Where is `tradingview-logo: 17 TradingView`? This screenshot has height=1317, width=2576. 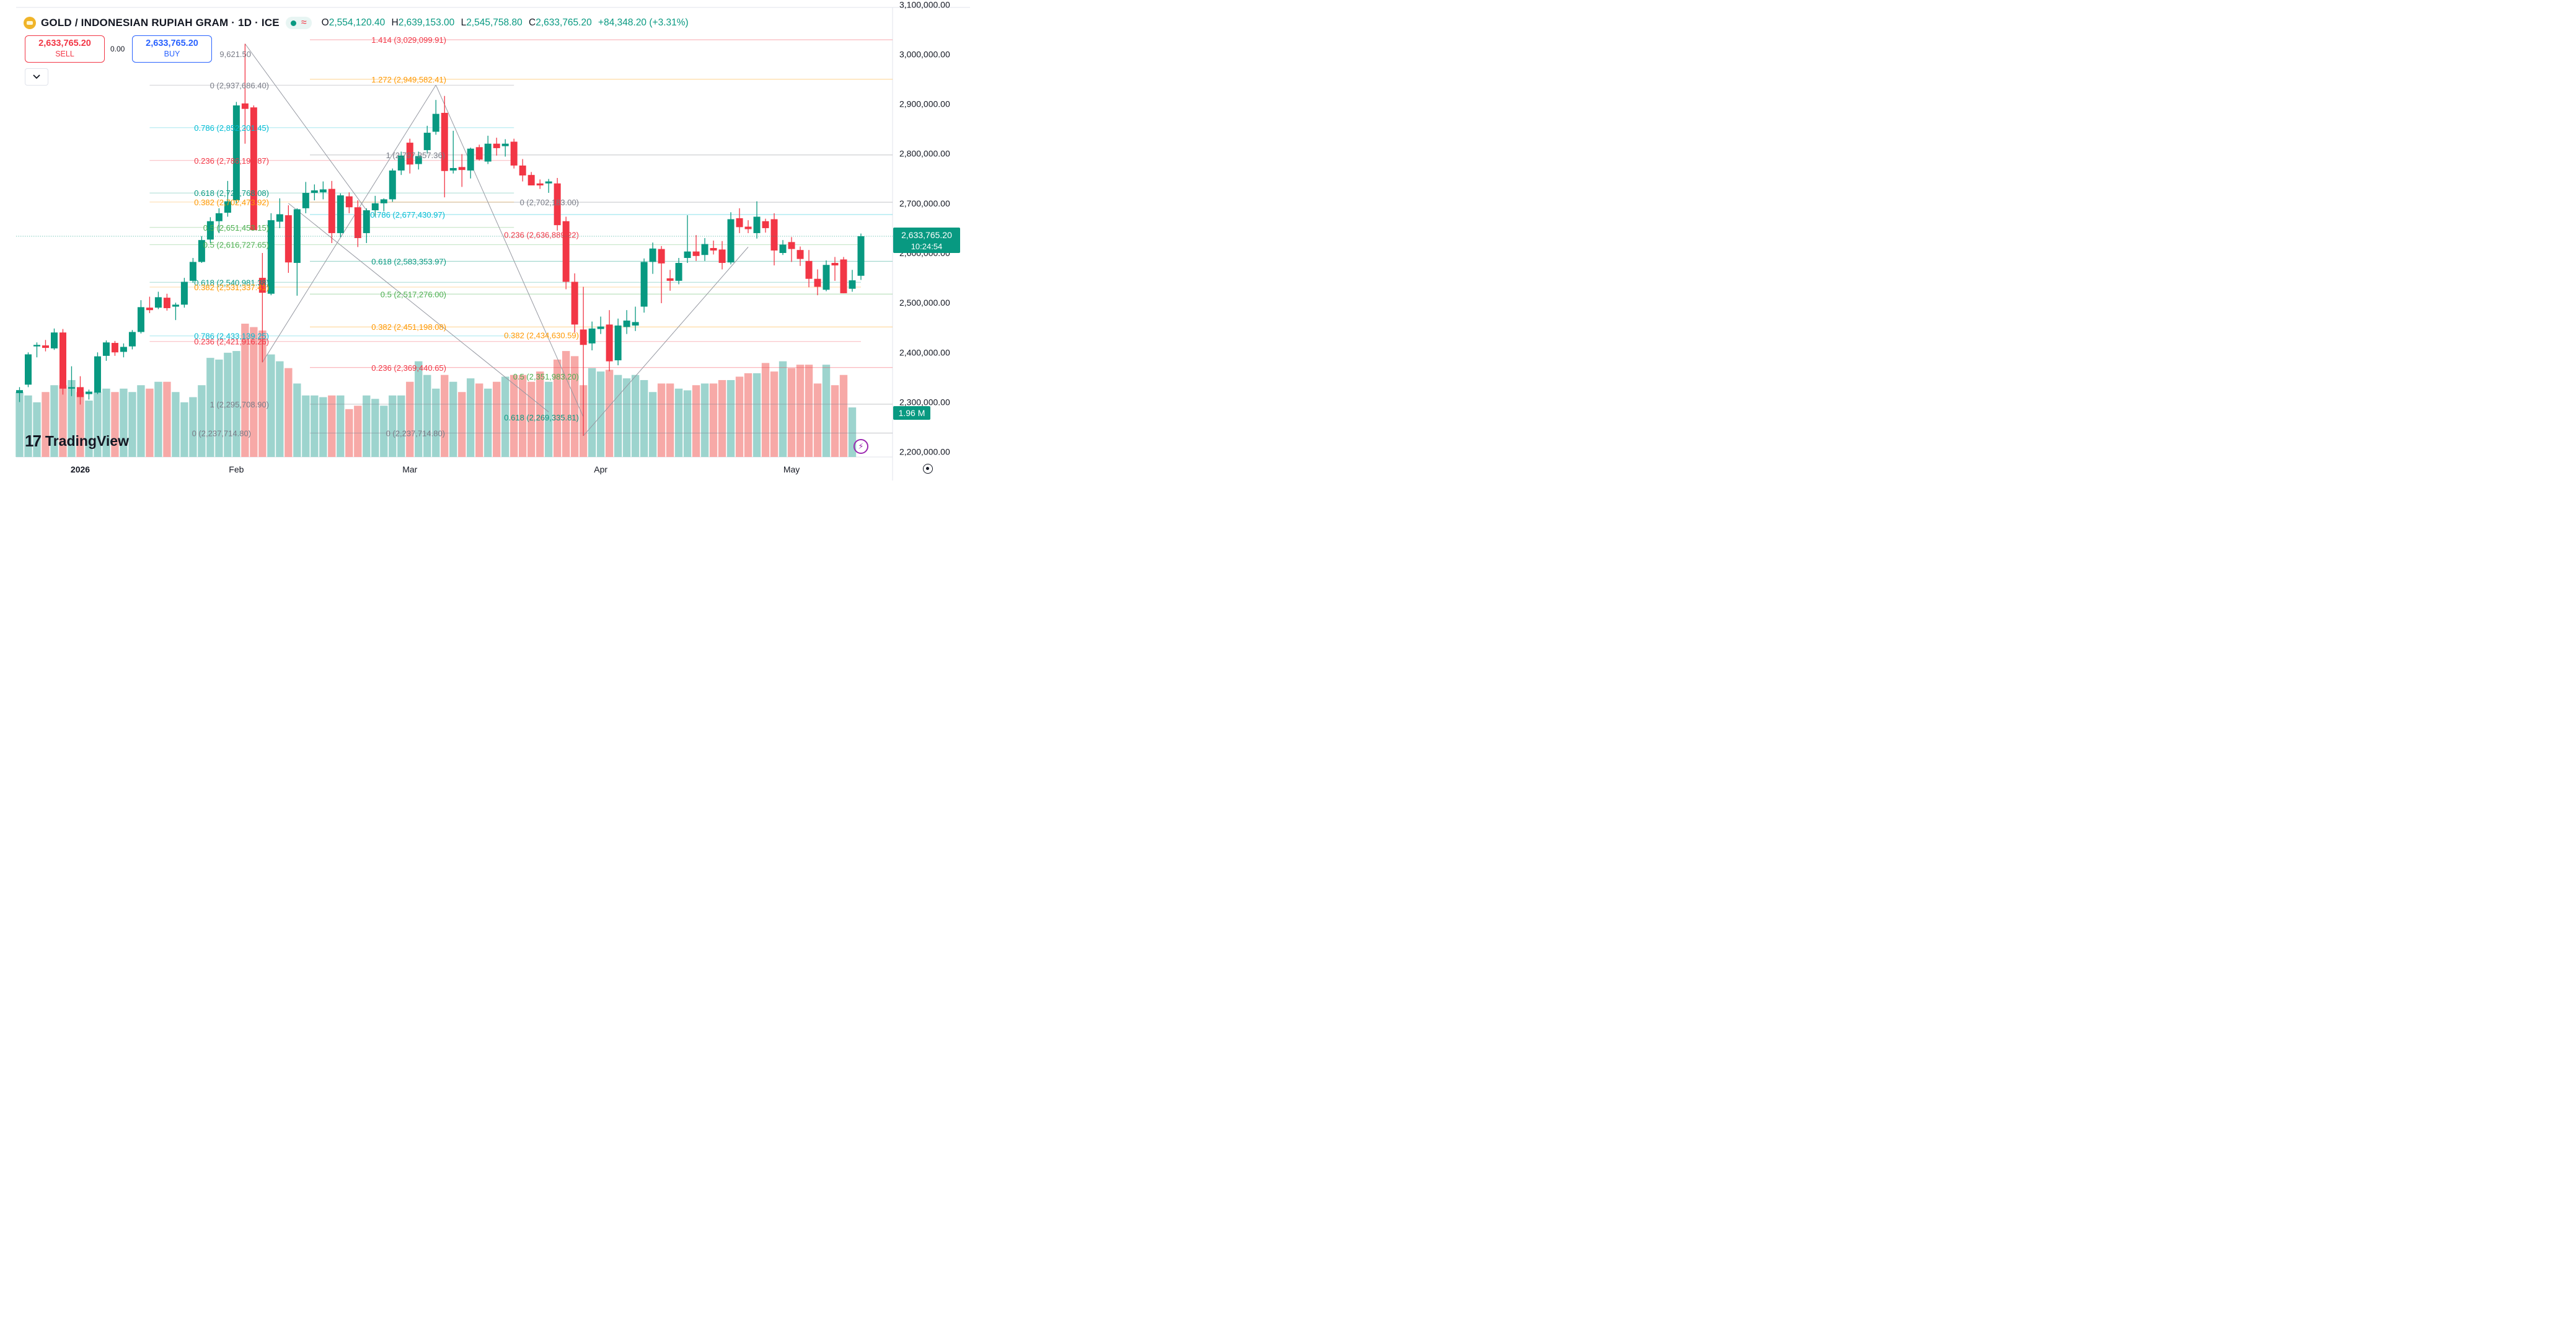 tradingview-logo: 17 TradingView is located at coordinates (77, 441).